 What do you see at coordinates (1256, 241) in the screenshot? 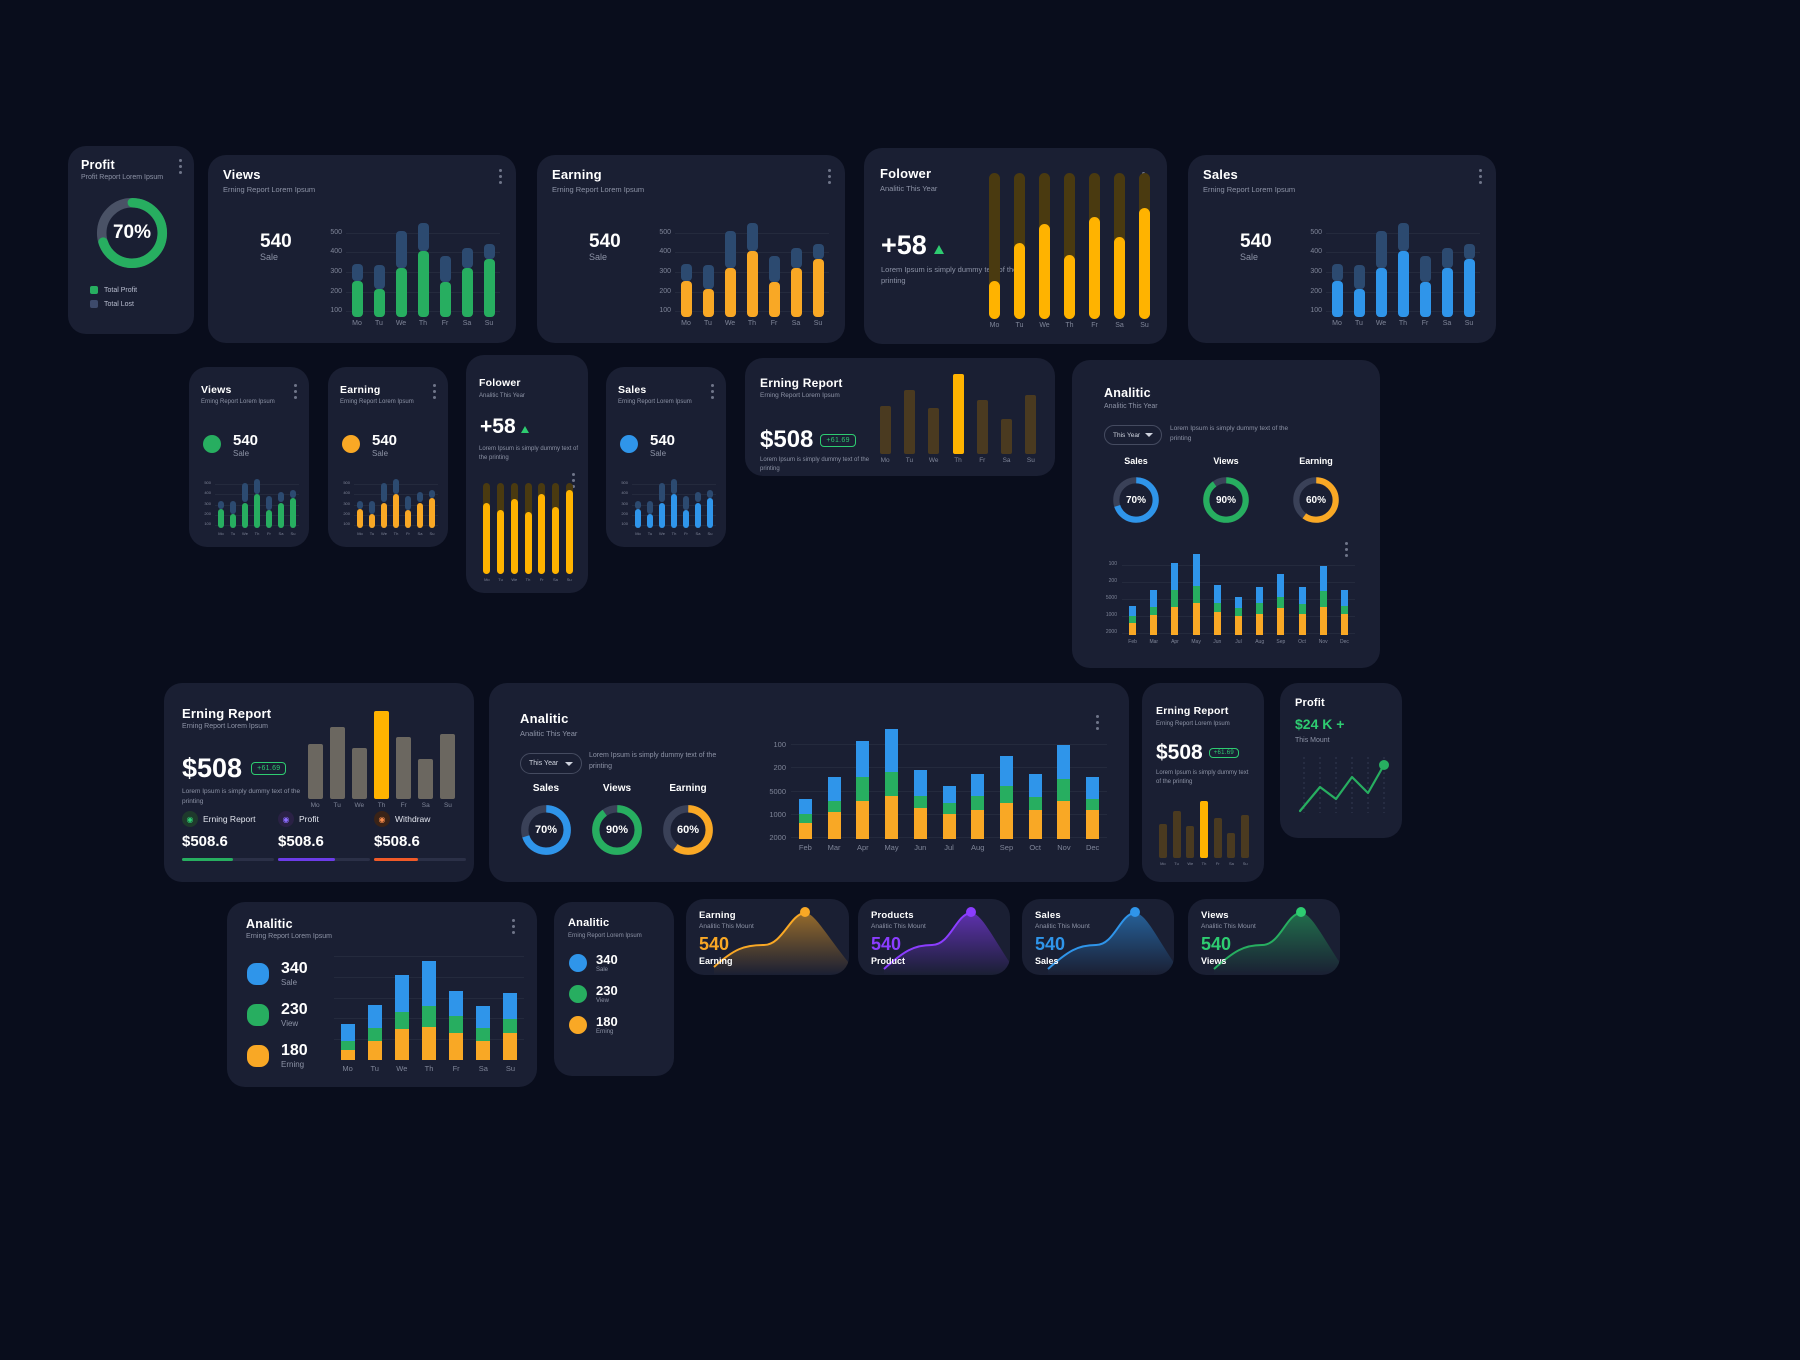
I see `metric-value: 540` at bounding box center [1256, 241].